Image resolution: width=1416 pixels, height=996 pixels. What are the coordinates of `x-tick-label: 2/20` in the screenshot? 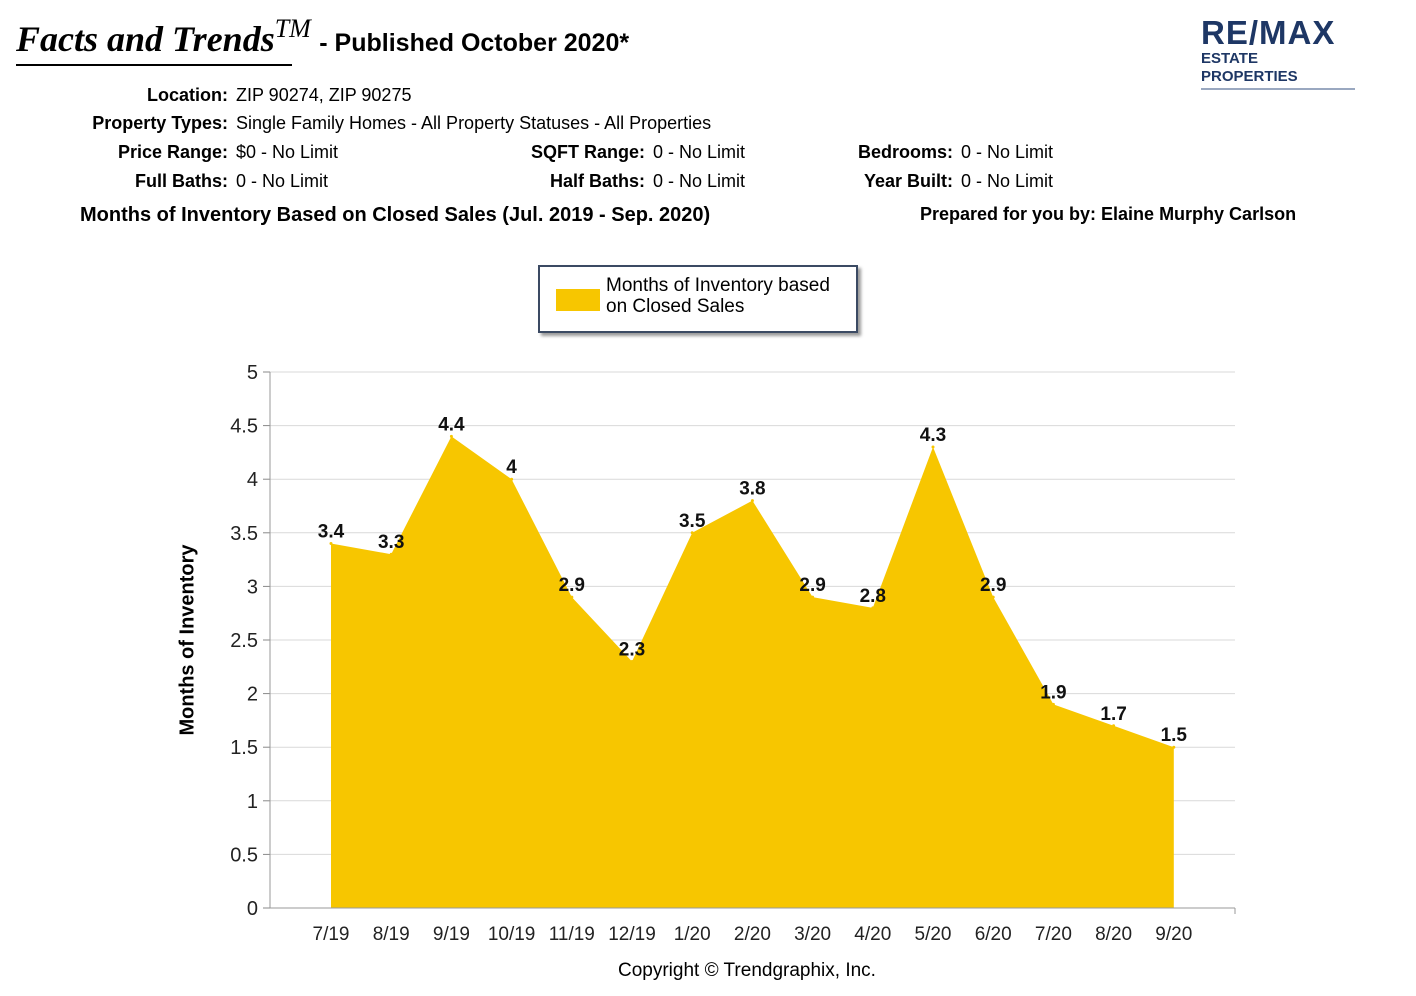 It's located at (752, 934).